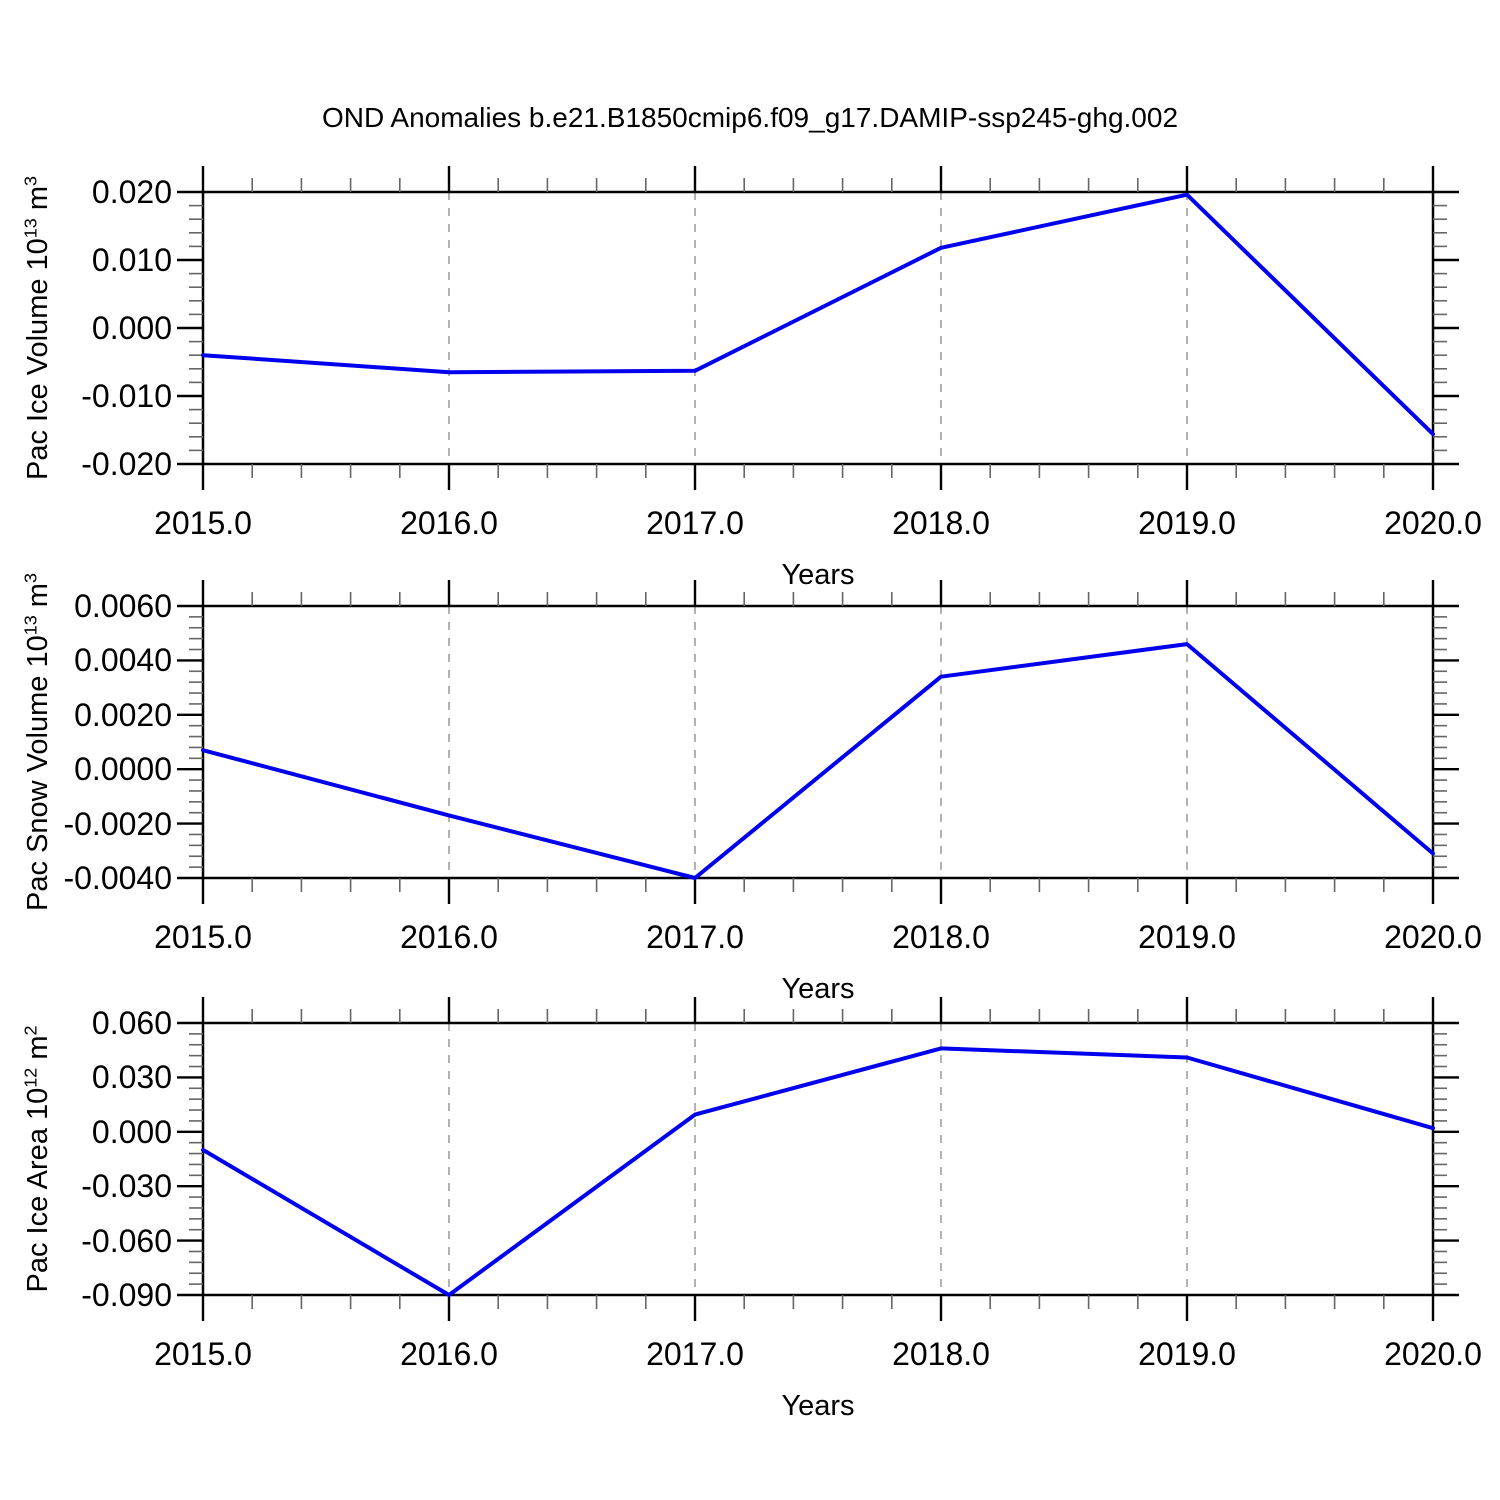 The width and height of the screenshot is (1500, 1500). I want to click on y-tick-label: 0.010, so click(131, 260).